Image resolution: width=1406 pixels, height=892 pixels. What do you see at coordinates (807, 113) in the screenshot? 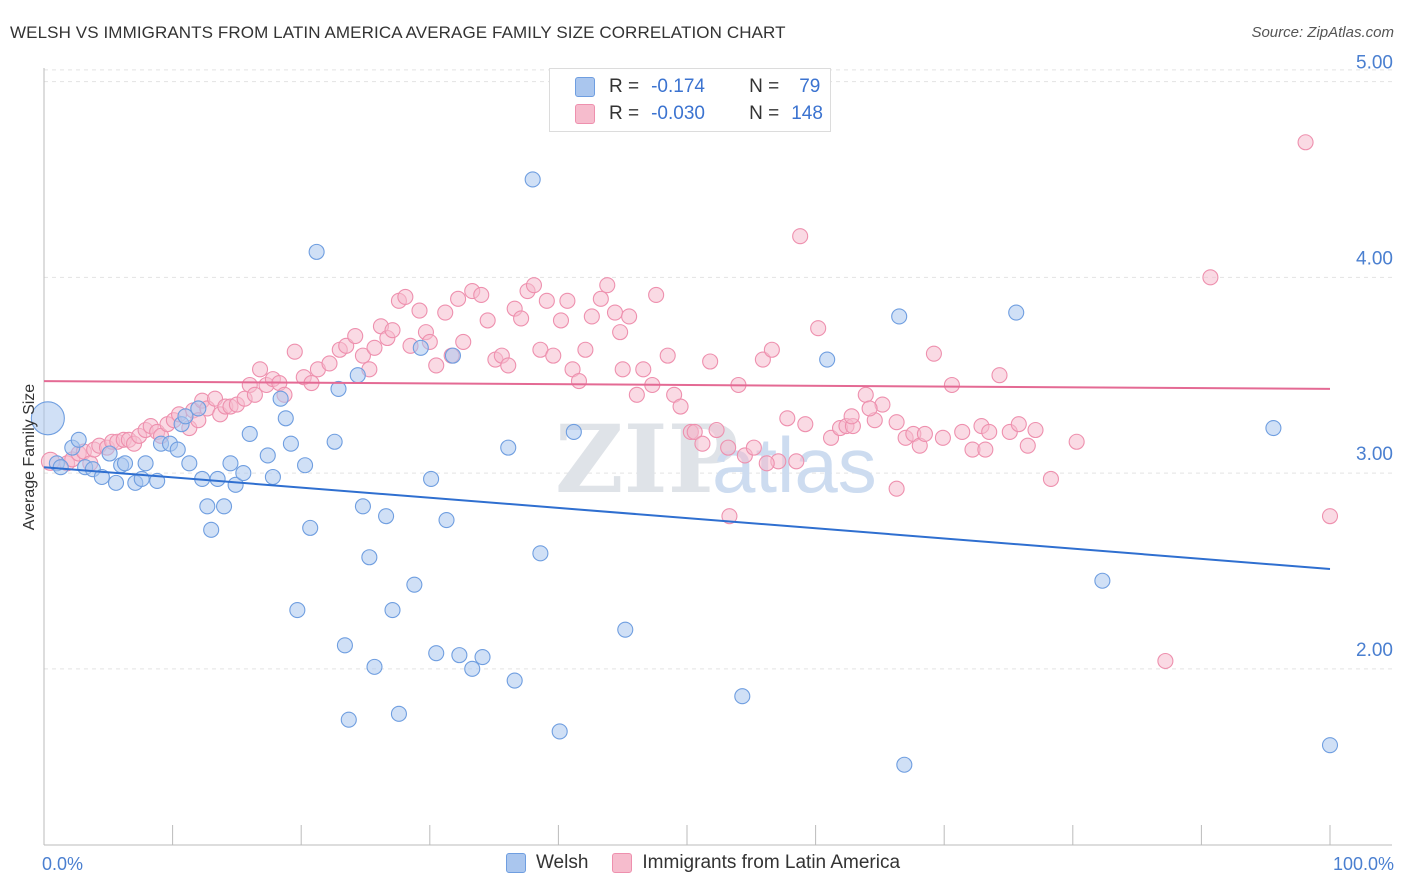
I see `legend-n-value: 148` at bounding box center [807, 113].